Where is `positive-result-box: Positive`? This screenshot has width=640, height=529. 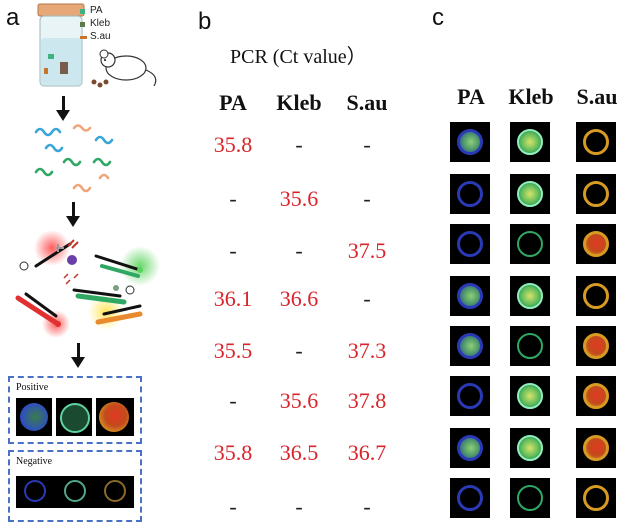
positive-result-box: Positive is located at coordinates (75, 410).